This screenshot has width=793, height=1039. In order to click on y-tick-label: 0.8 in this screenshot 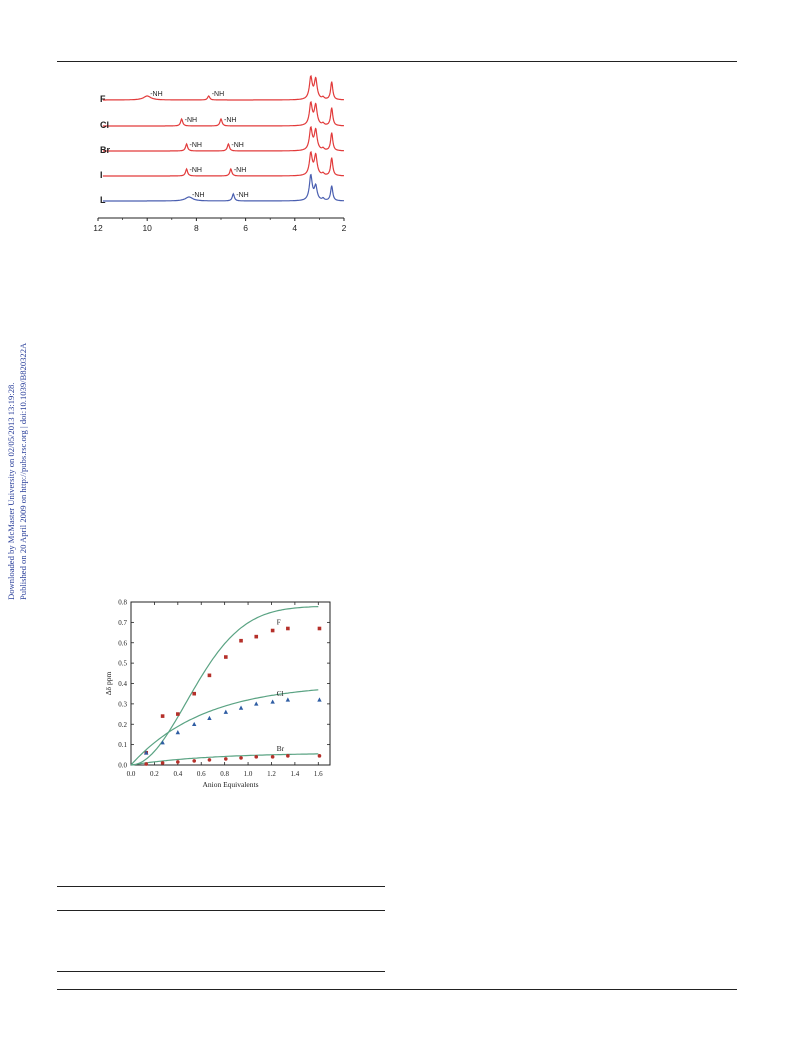, I will do `click(122, 603)`.